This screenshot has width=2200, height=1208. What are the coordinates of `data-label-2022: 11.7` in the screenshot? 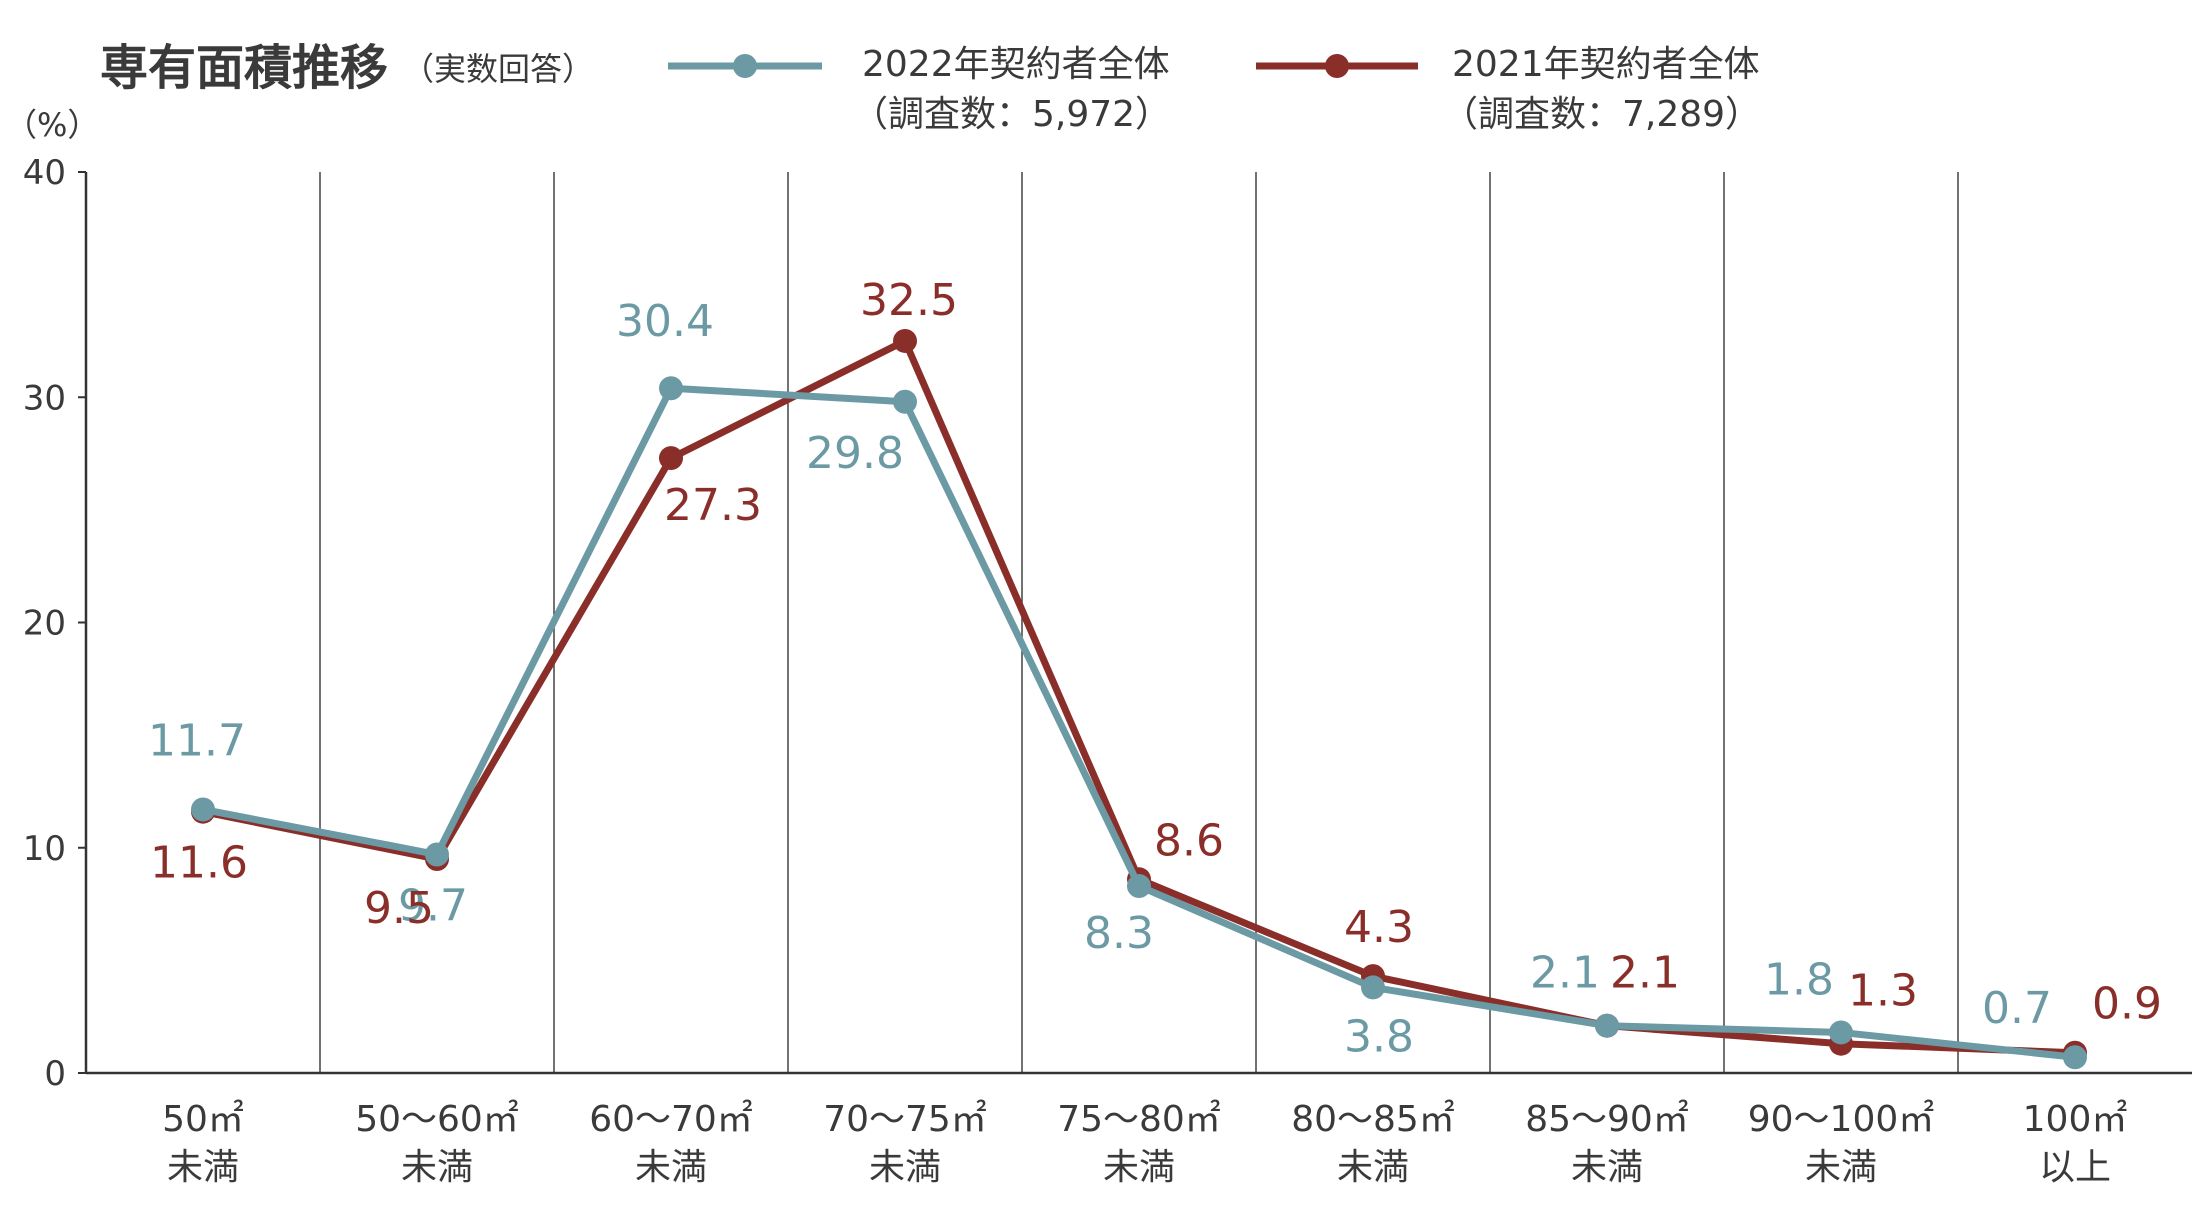 It's located at (197, 740).